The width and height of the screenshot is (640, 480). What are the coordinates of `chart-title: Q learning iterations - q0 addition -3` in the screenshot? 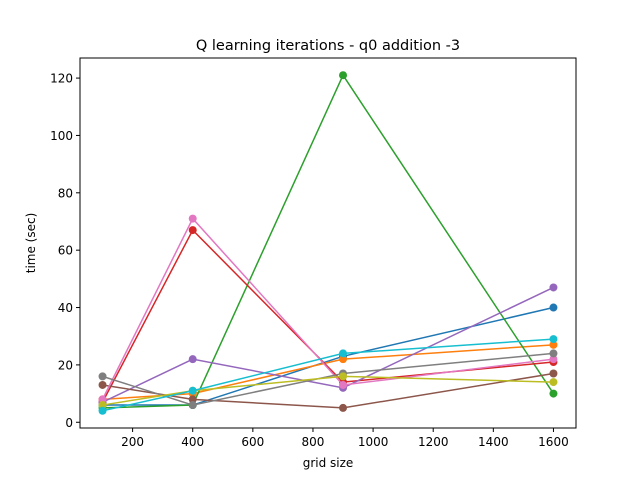 It's located at (328, 46).